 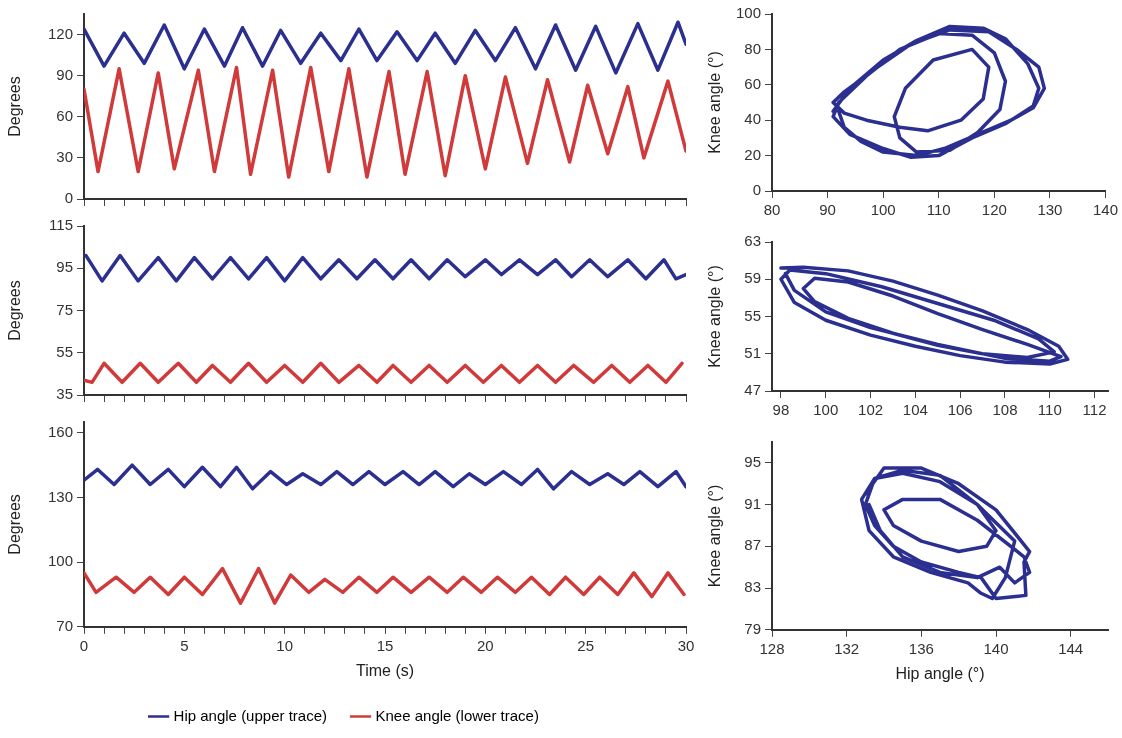 What do you see at coordinates (994, 210) in the screenshot?
I see `x-tick-label: 120` at bounding box center [994, 210].